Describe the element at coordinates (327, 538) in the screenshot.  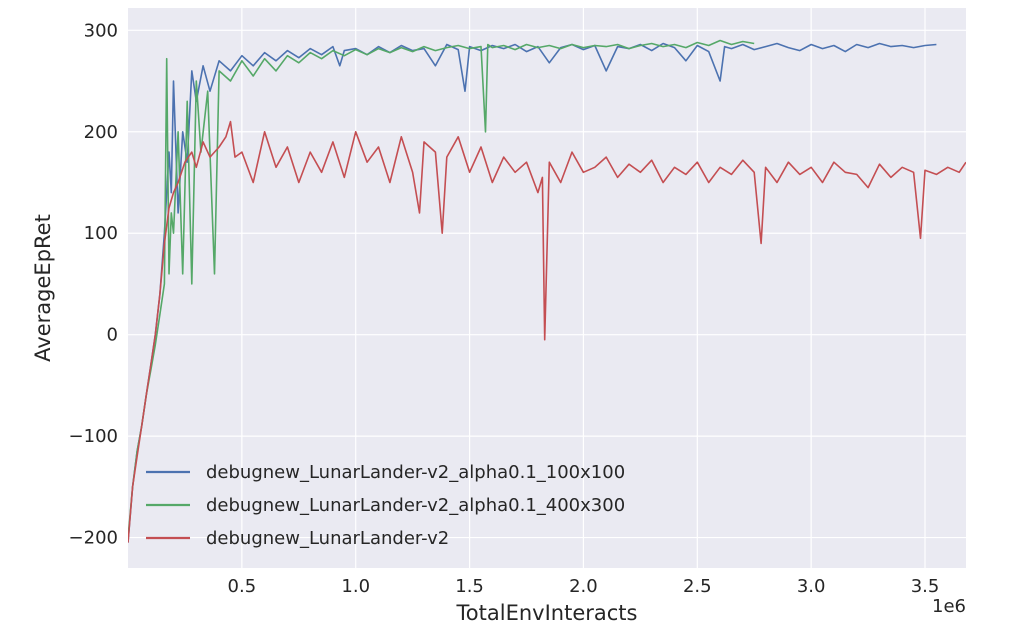
I see `legend-label-3: debugnew_LunarLander-v2` at that location.